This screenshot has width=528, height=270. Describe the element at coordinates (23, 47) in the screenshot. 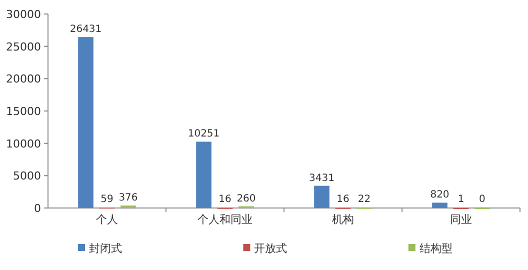

I see `y-tick-label: 25000` at that location.